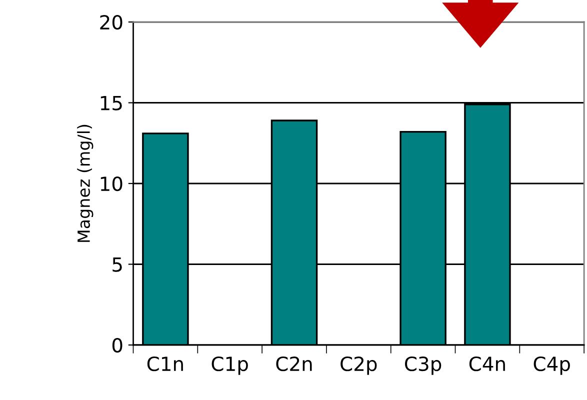 The image size is (587, 400). I want to click on y-tick-label: 15, so click(111, 103).